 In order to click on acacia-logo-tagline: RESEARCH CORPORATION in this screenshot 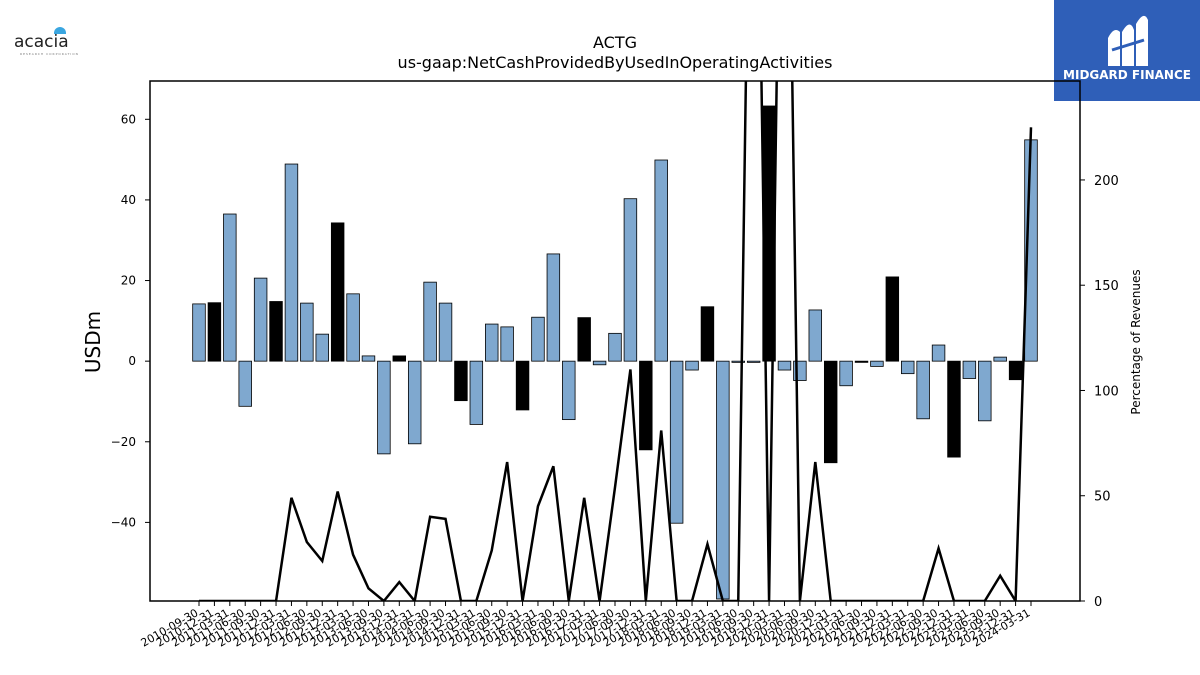, I will do `click(49, 54)`.